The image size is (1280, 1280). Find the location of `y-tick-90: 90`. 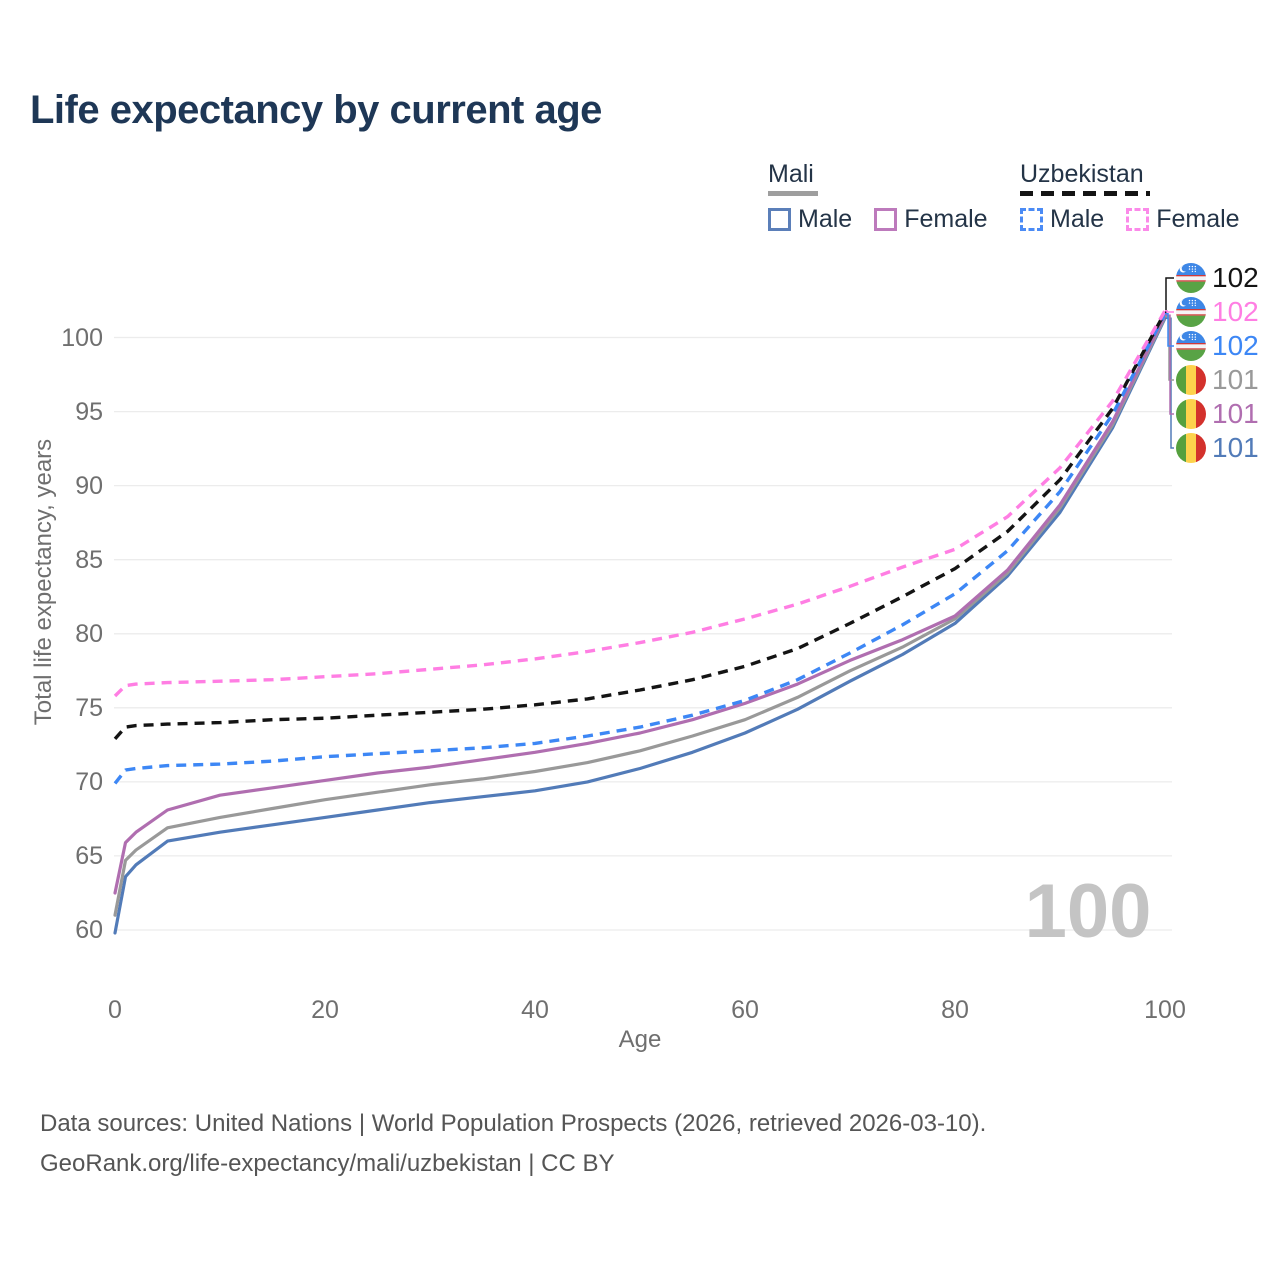

y-tick-90: 90 is located at coordinates (89, 485).